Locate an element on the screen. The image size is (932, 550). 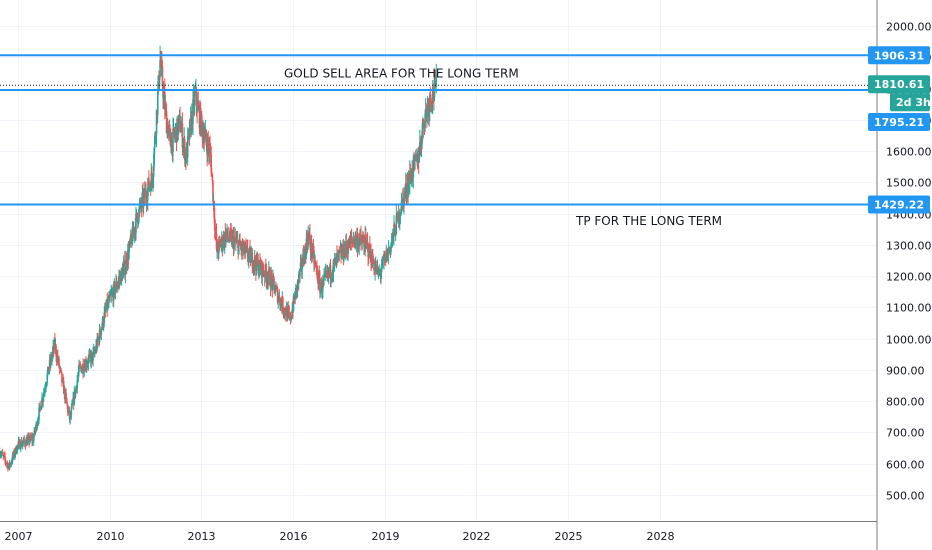
time-axis: 2007 2010 2013 2016 2019 2022 2025 2028 is located at coordinates (438, 532).